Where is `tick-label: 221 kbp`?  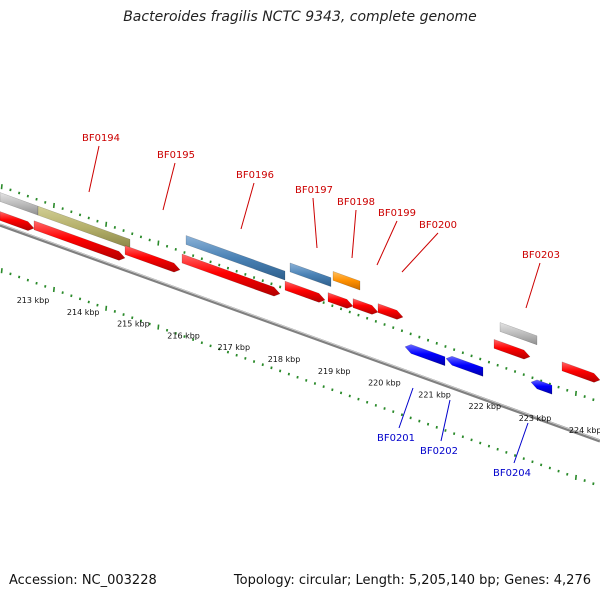
tick-label: 221 kbp is located at coordinates (434, 394).